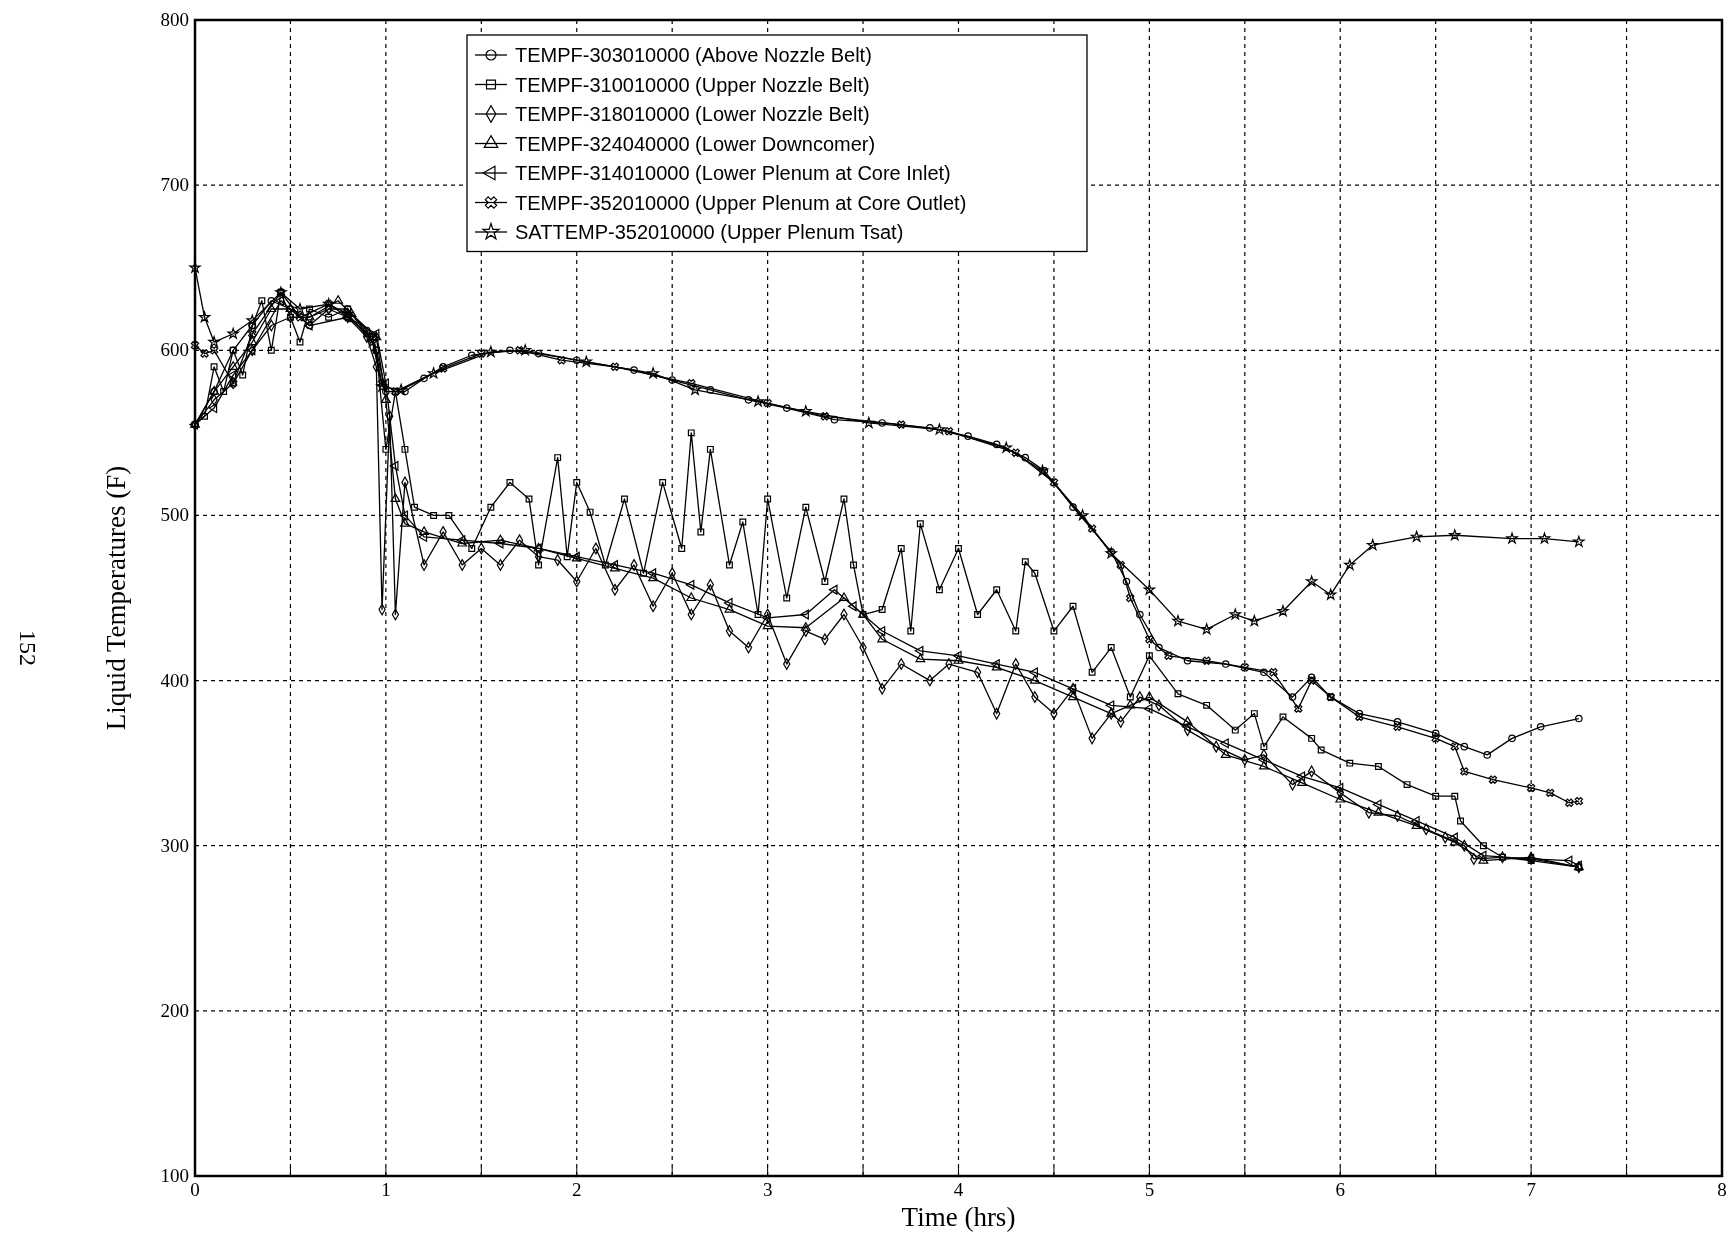  Describe the element at coordinates (1531, 1189) in the screenshot. I see `x-tick-label: 7` at that location.